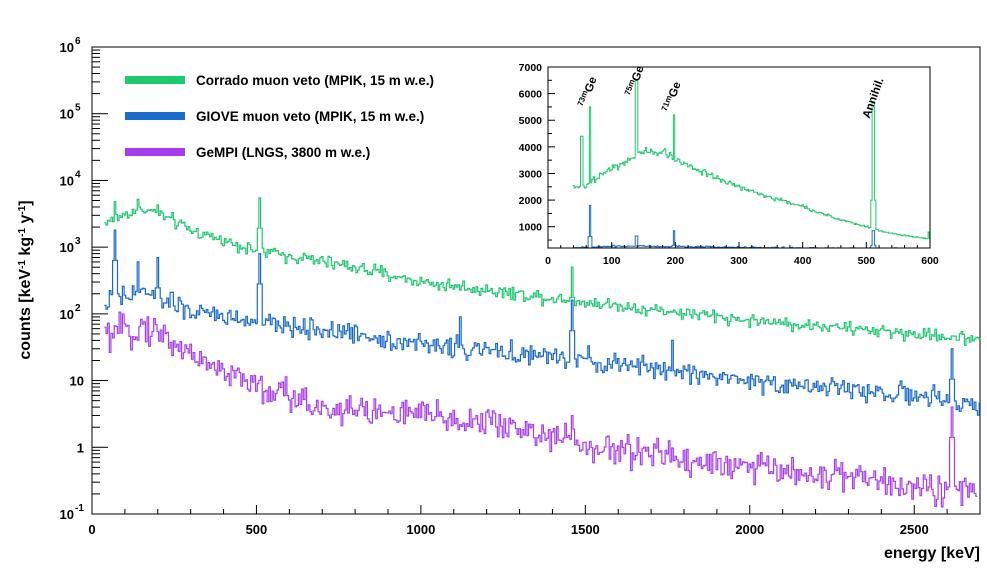 The image size is (987, 574). I want to click on x-tick-label: 1000, so click(420, 529).